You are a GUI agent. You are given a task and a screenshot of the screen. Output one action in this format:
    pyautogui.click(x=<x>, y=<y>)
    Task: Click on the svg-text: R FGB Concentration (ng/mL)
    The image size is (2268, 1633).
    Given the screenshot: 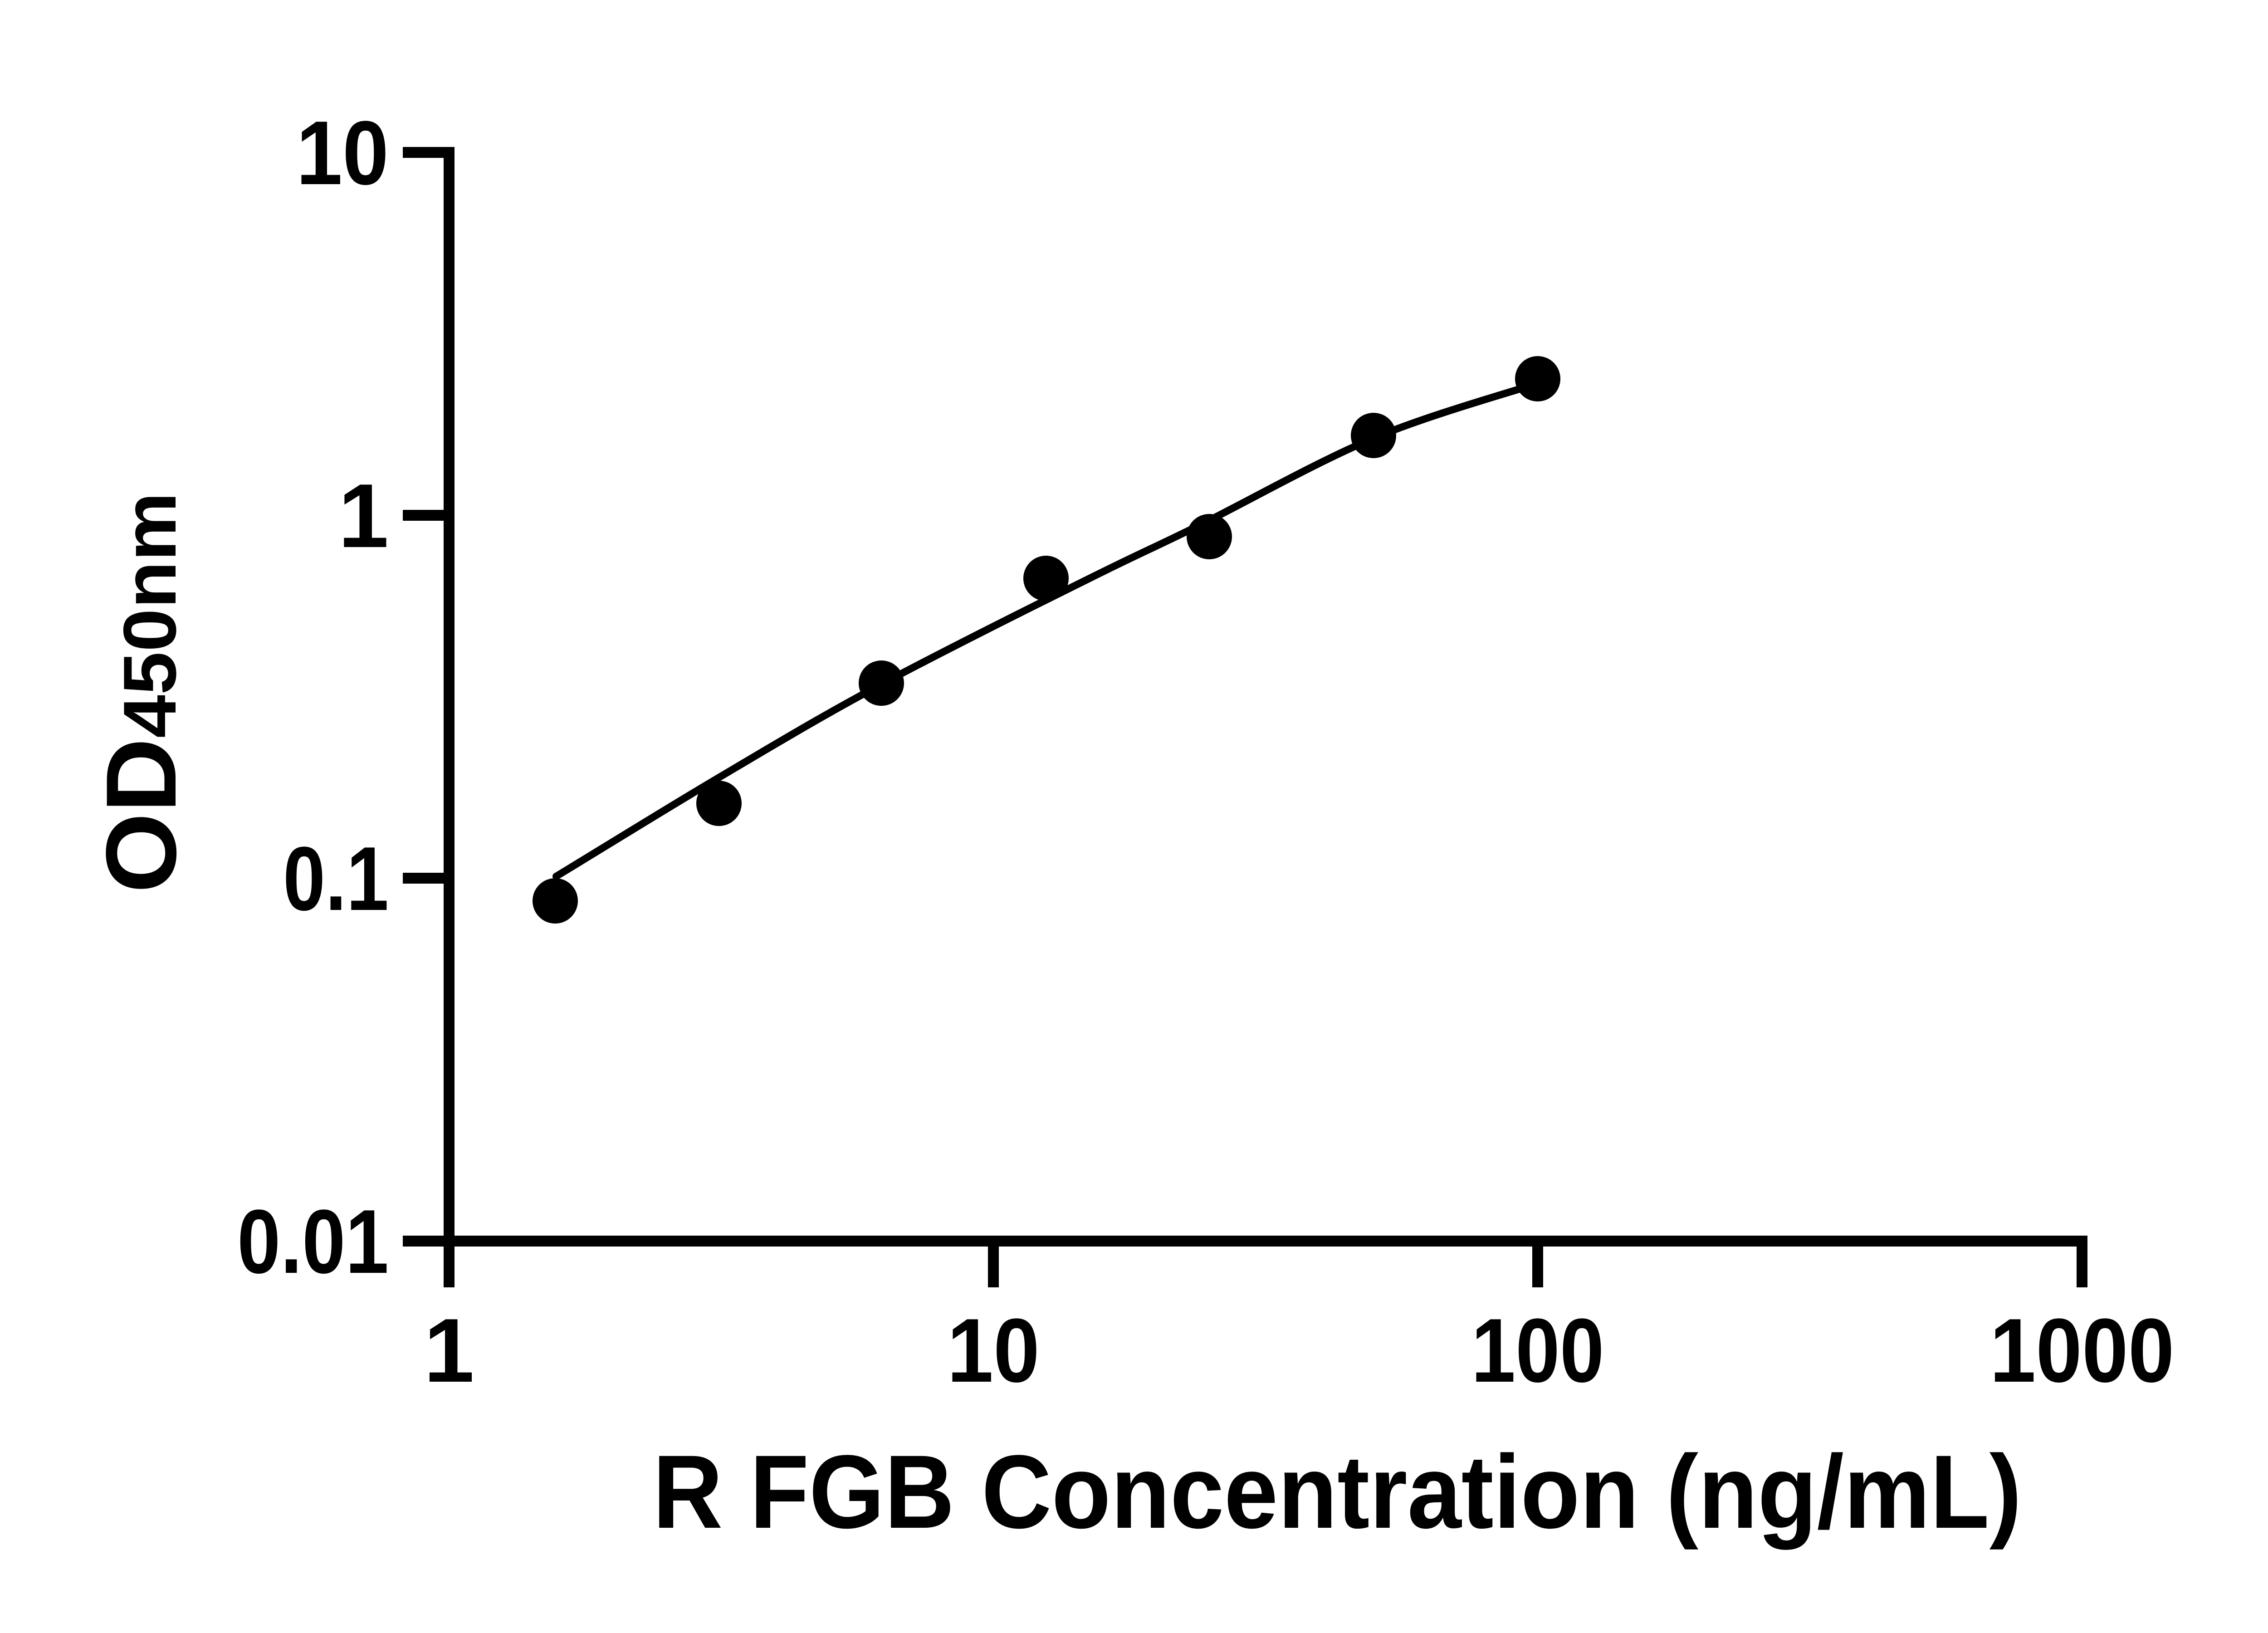 What is the action you would take?
    pyautogui.click(x=1338, y=1491)
    